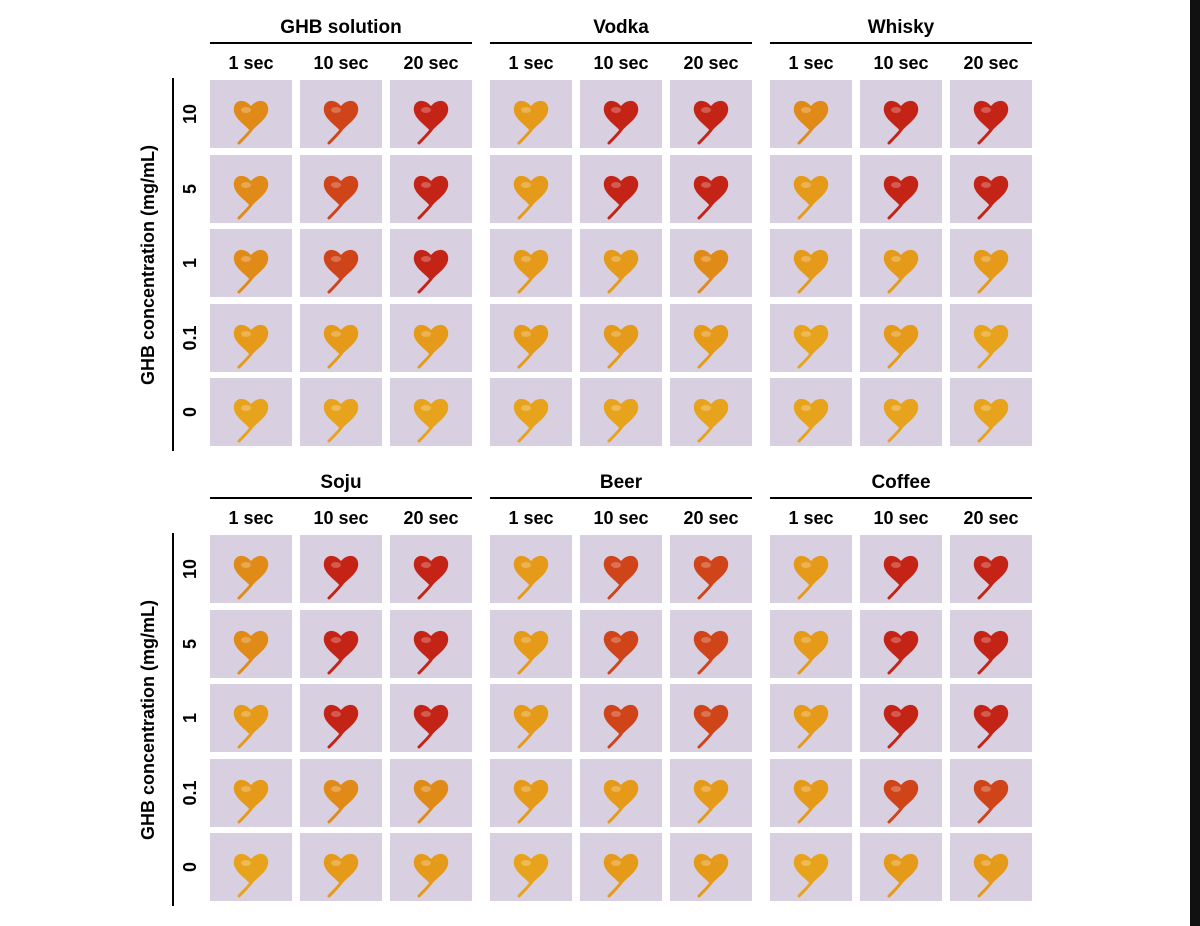 The width and height of the screenshot is (1200, 926). I want to click on time-label: 1 sec, so click(811, 63).